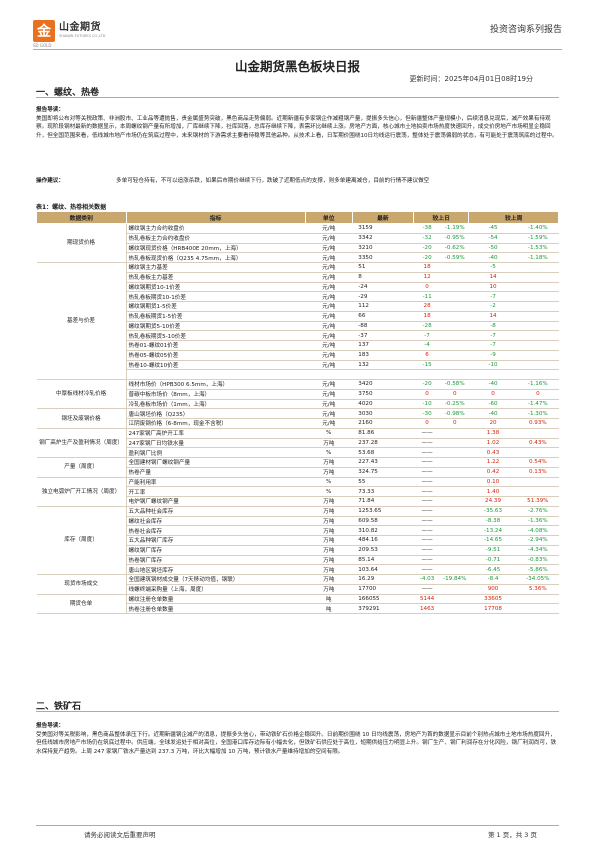 The width and height of the screenshot is (595, 842). I want to click on table-row: 热卷钢厂库存 万吨 85.14 —— -0.71 -0.83%, so click(298, 560).